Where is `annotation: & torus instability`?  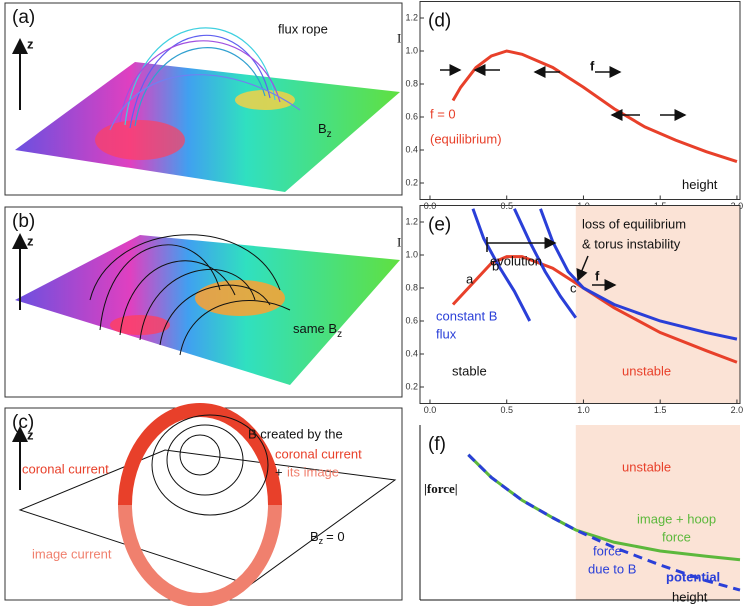
annotation: & torus instability is located at coordinates (631, 243).